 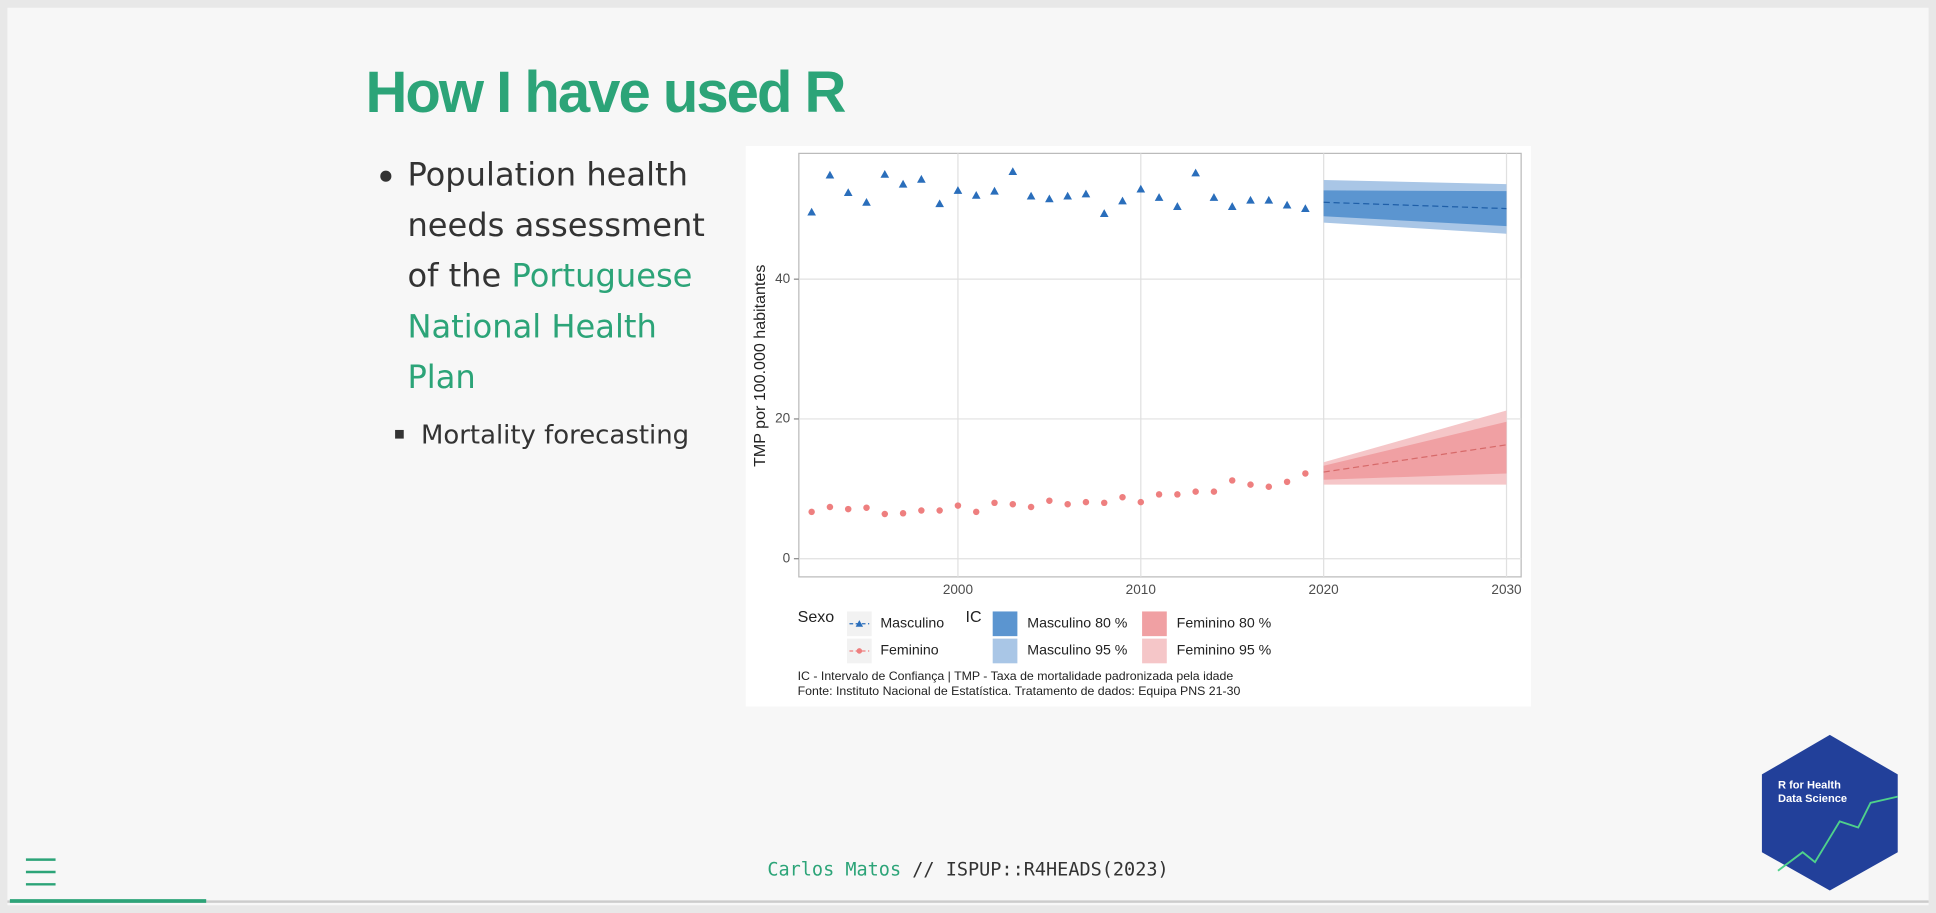 What do you see at coordinates (1141, 589) in the screenshot?
I see `x-tick-label: 2010` at bounding box center [1141, 589].